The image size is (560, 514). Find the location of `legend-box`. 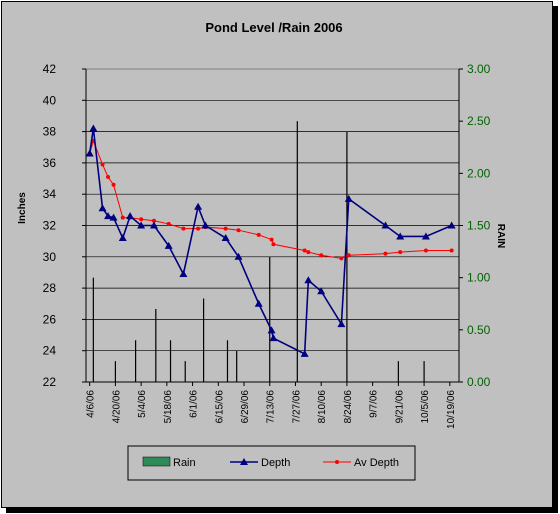

legend-box is located at coordinates (271, 463).